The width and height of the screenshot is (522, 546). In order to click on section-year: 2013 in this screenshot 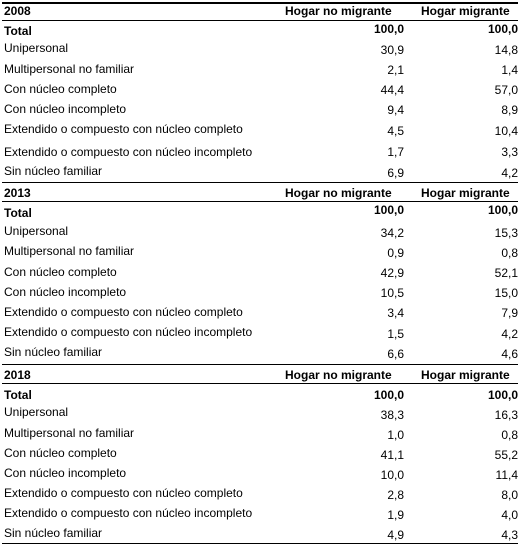, I will do `click(17, 193)`.